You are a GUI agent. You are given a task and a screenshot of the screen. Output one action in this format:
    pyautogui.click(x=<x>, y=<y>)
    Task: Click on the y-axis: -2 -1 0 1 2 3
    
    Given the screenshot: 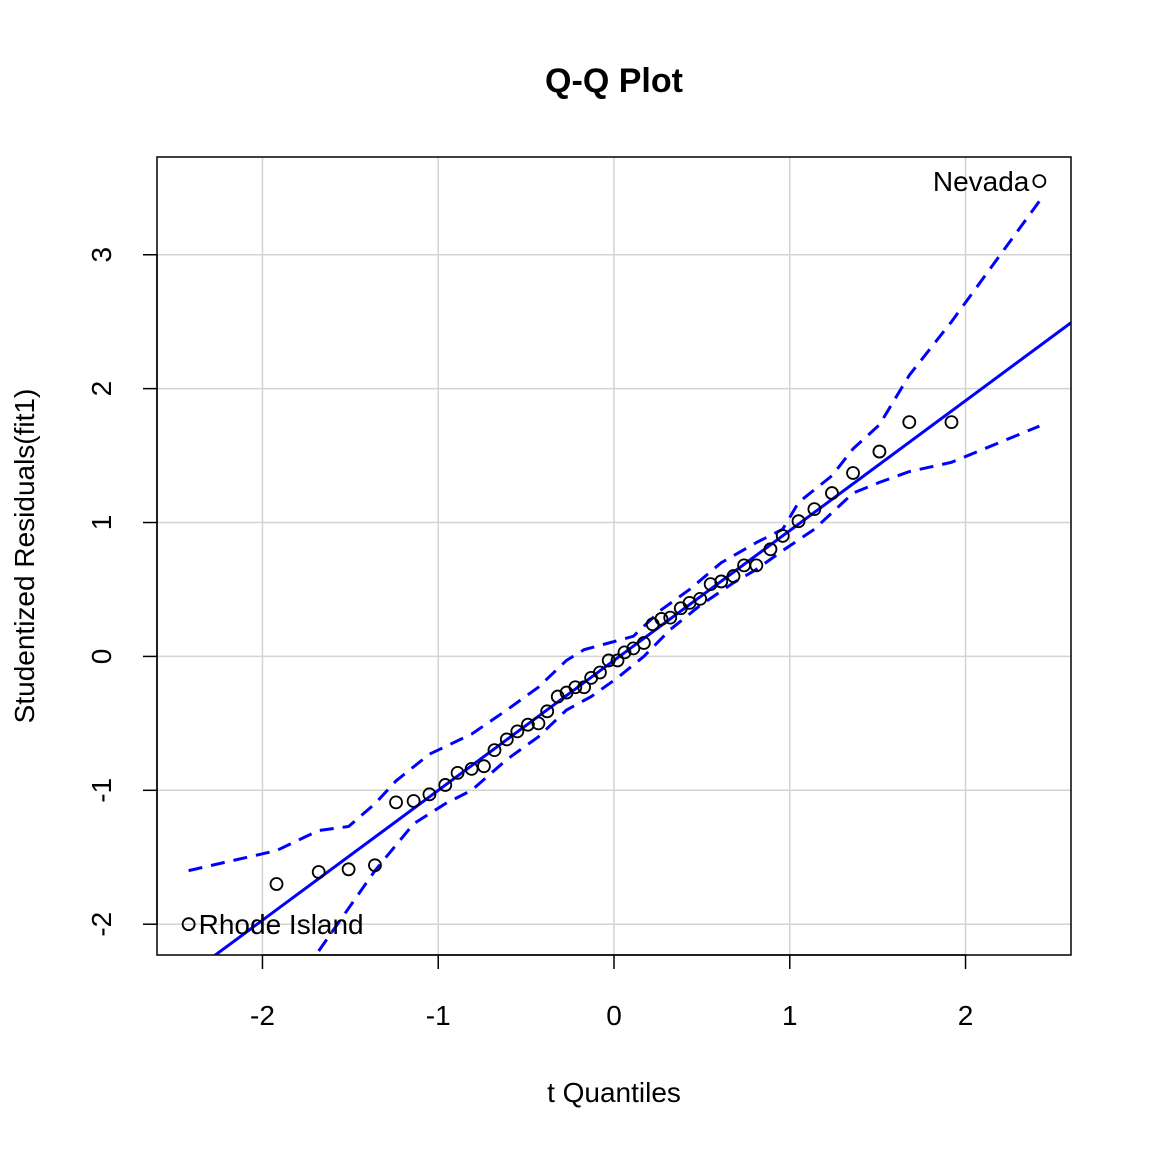 What is the action you would take?
    pyautogui.click(x=122, y=592)
    